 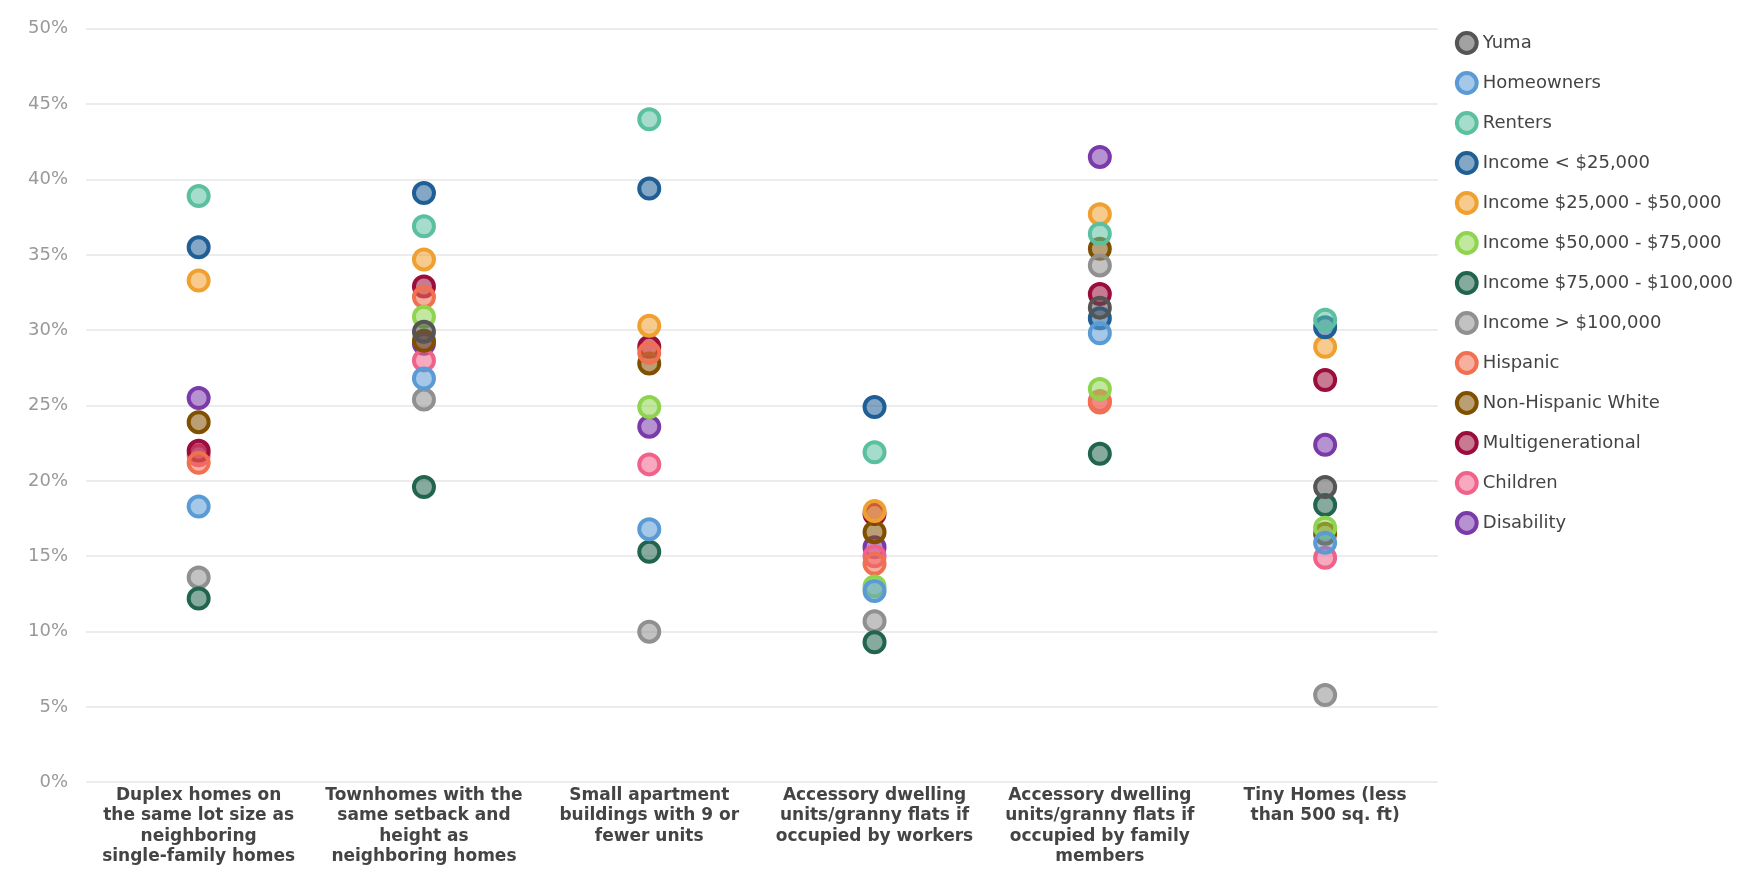 I want to click on y-tick-label: 20%, so click(x=48, y=479).